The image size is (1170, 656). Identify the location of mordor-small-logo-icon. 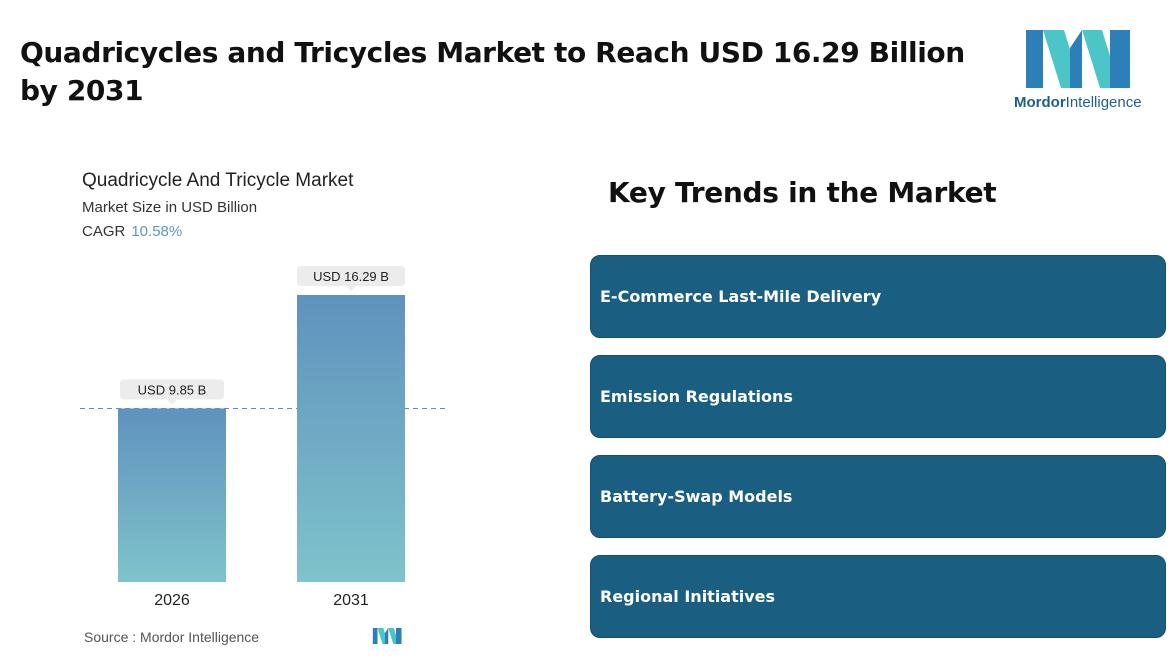
(387, 636).